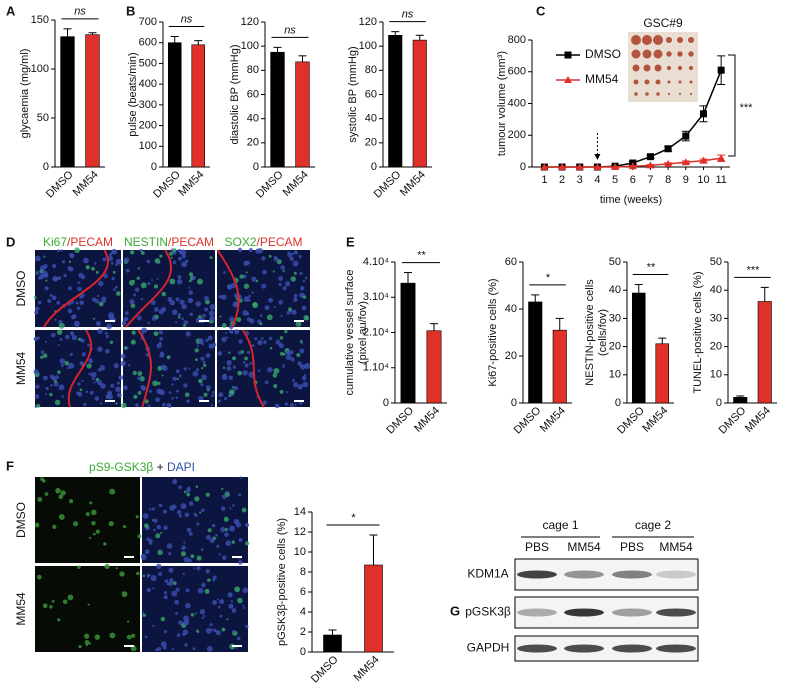 The width and height of the screenshot is (800, 696). Describe the element at coordinates (686, 180) in the screenshot. I see `x-tick-label: 9` at that location.